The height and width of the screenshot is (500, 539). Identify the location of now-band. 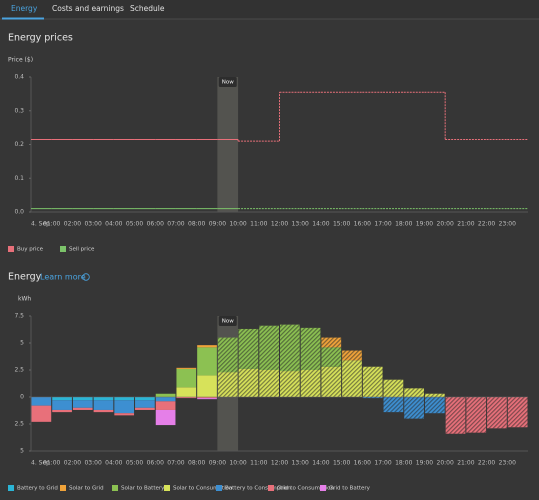
(228, 144).